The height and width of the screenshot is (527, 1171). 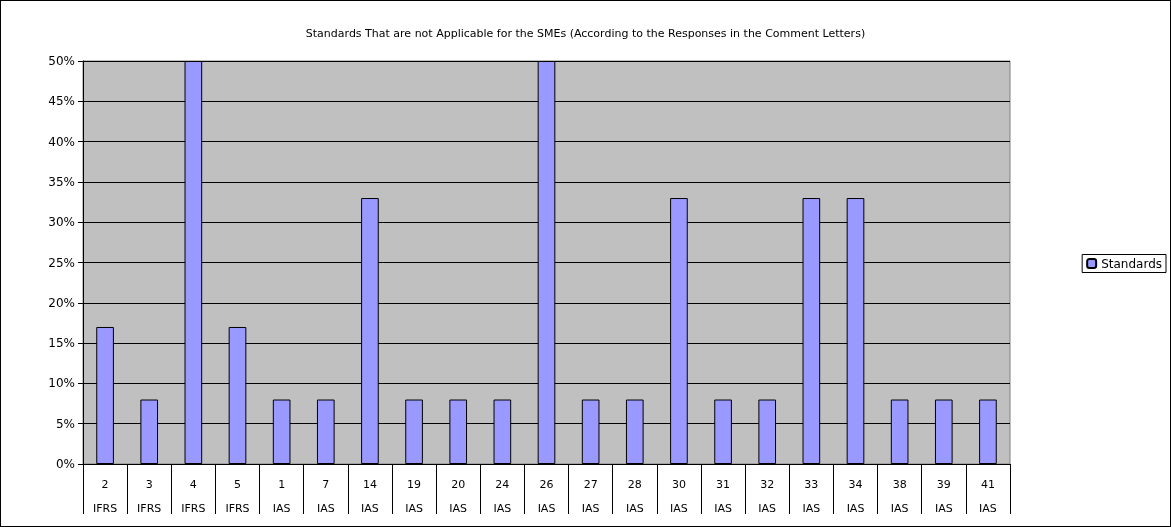 I want to click on y-tick-label: 40%, so click(x=61, y=141).